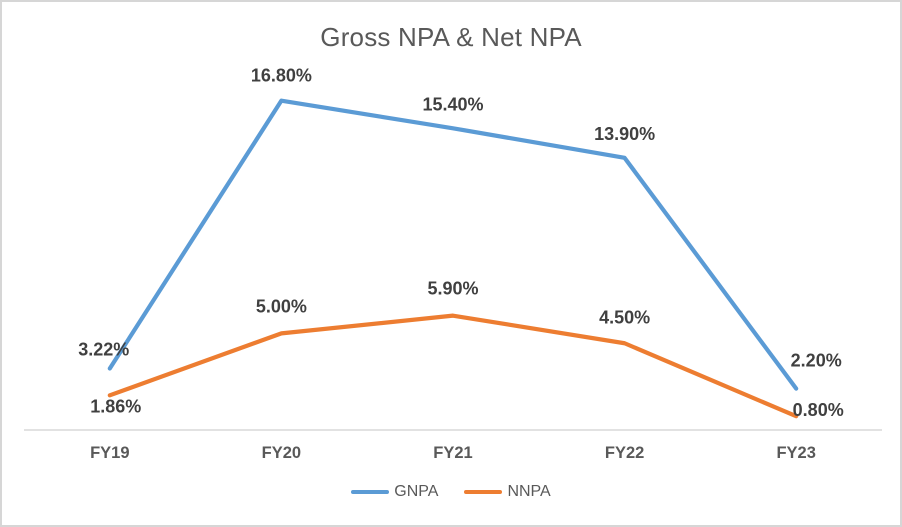 This screenshot has width=902, height=527. Describe the element at coordinates (818, 410) in the screenshot. I see `nnpa-data-label-fy23: 0.80%` at that location.